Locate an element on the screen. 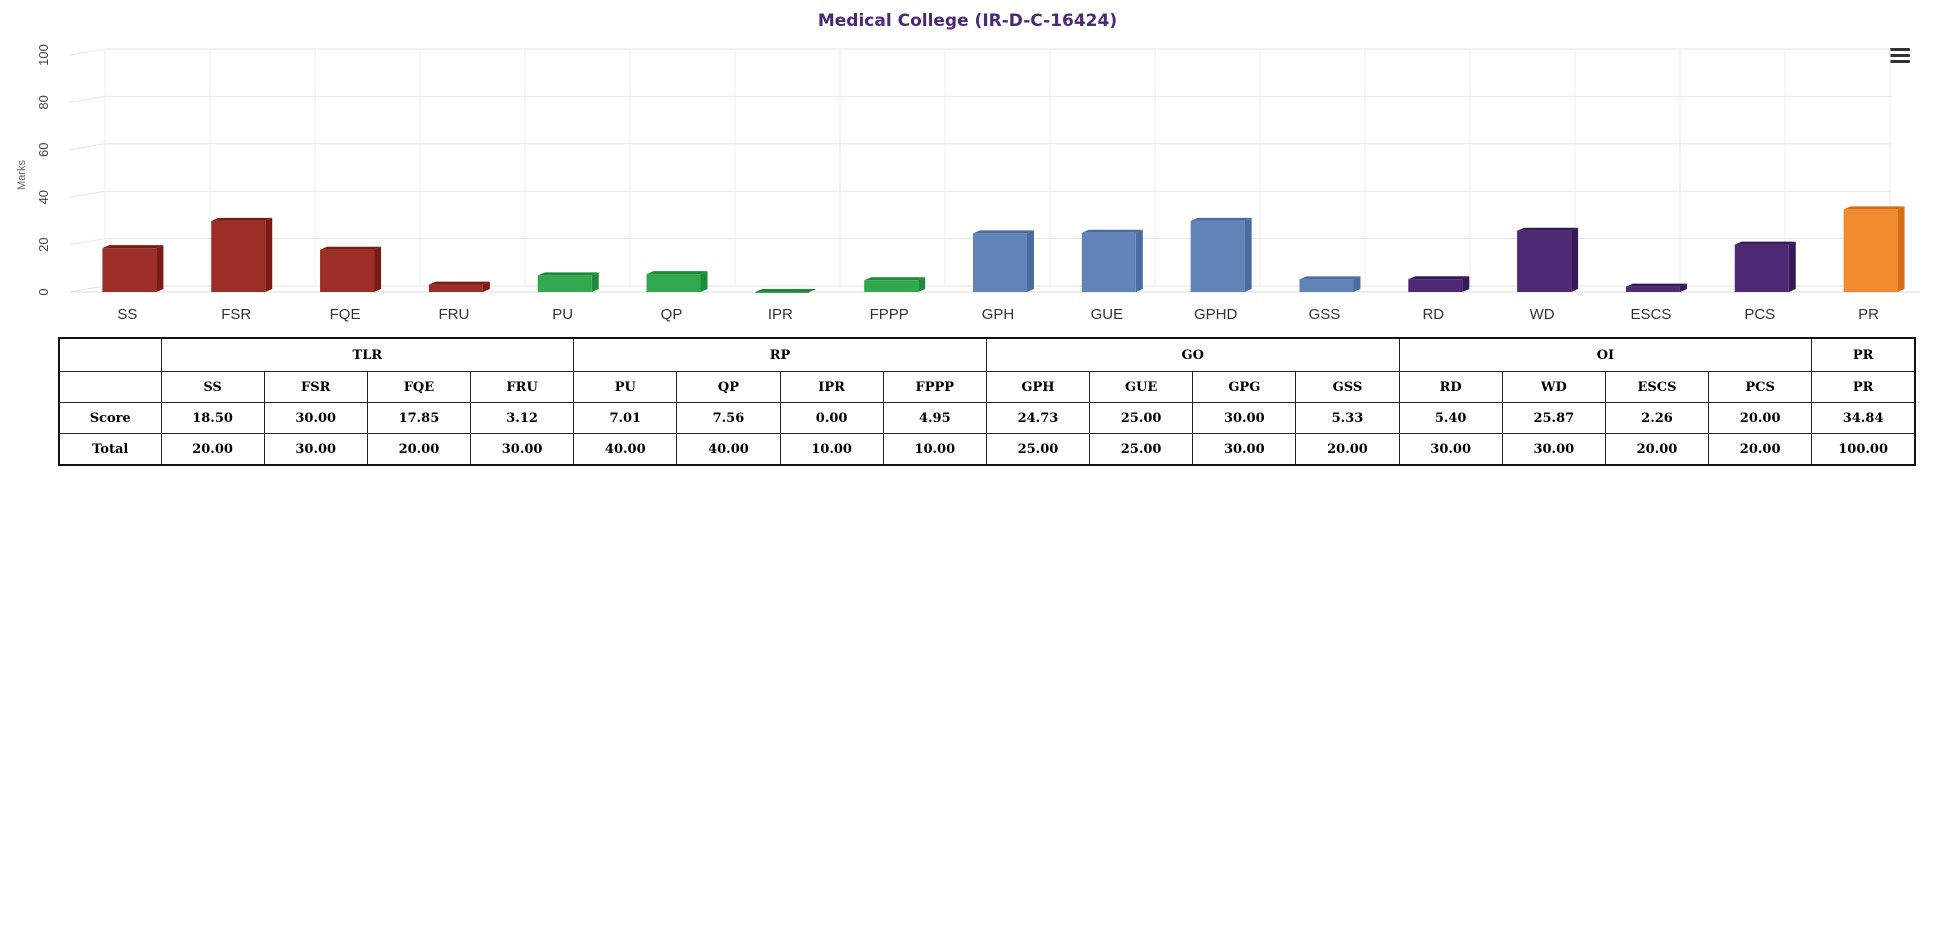 This screenshot has width=1935, height=945. y-tick-label: 60 is located at coordinates (43, 150).